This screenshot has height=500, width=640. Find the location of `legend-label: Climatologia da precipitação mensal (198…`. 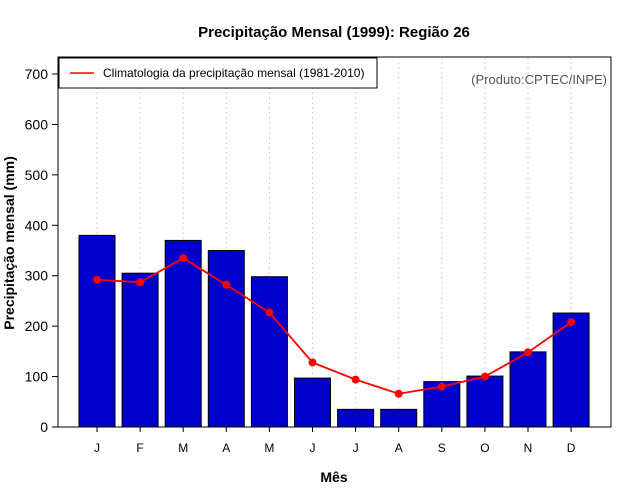

legend-label: Climatologia da precipitação mensal (198… is located at coordinates (233, 73).